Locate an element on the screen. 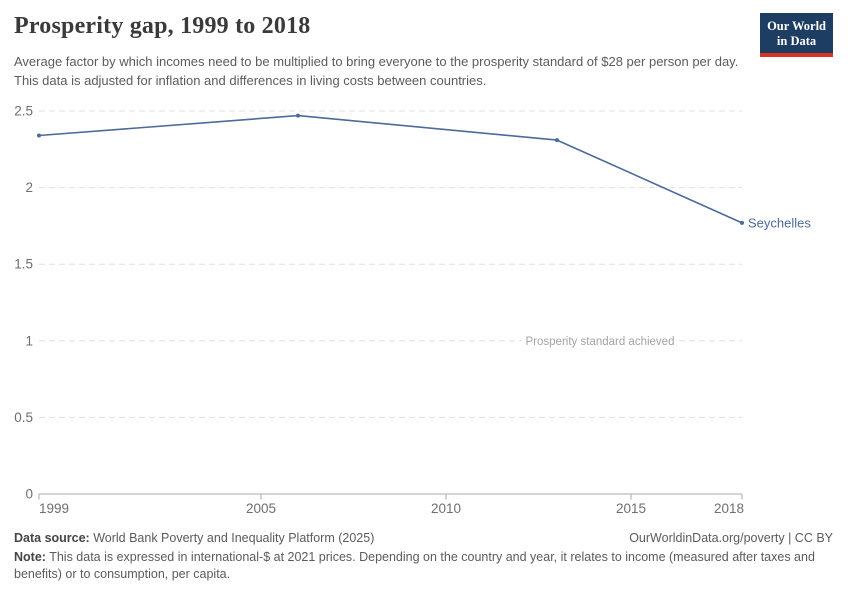 The image size is (850, 600). y-tick-label: 1.5 is located at coordinates (23, 264).